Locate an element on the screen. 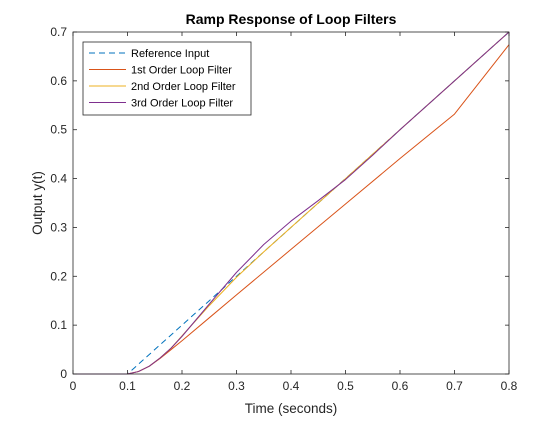  legend-entry-label: 2nd Order Loop Filter is located at coordinates (183, 87).